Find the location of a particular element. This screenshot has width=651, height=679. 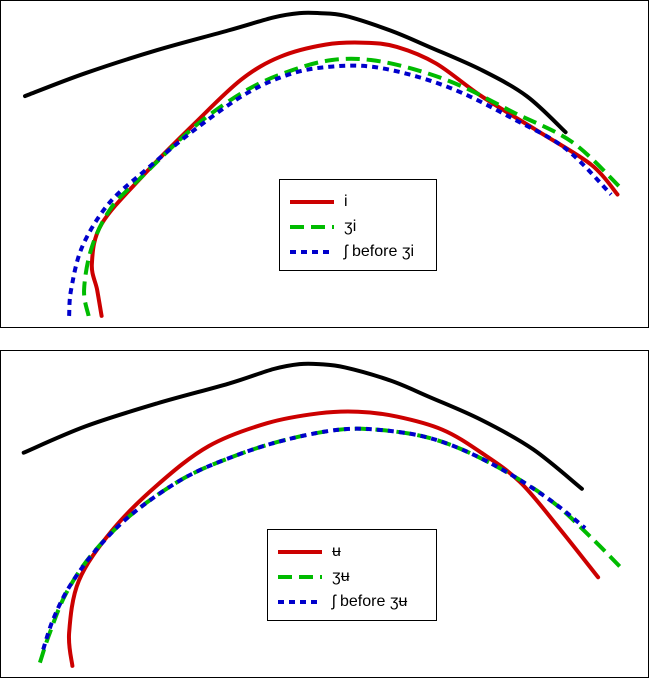

legend-label-zu: ʒʉ is located at coordinates (341, 576).